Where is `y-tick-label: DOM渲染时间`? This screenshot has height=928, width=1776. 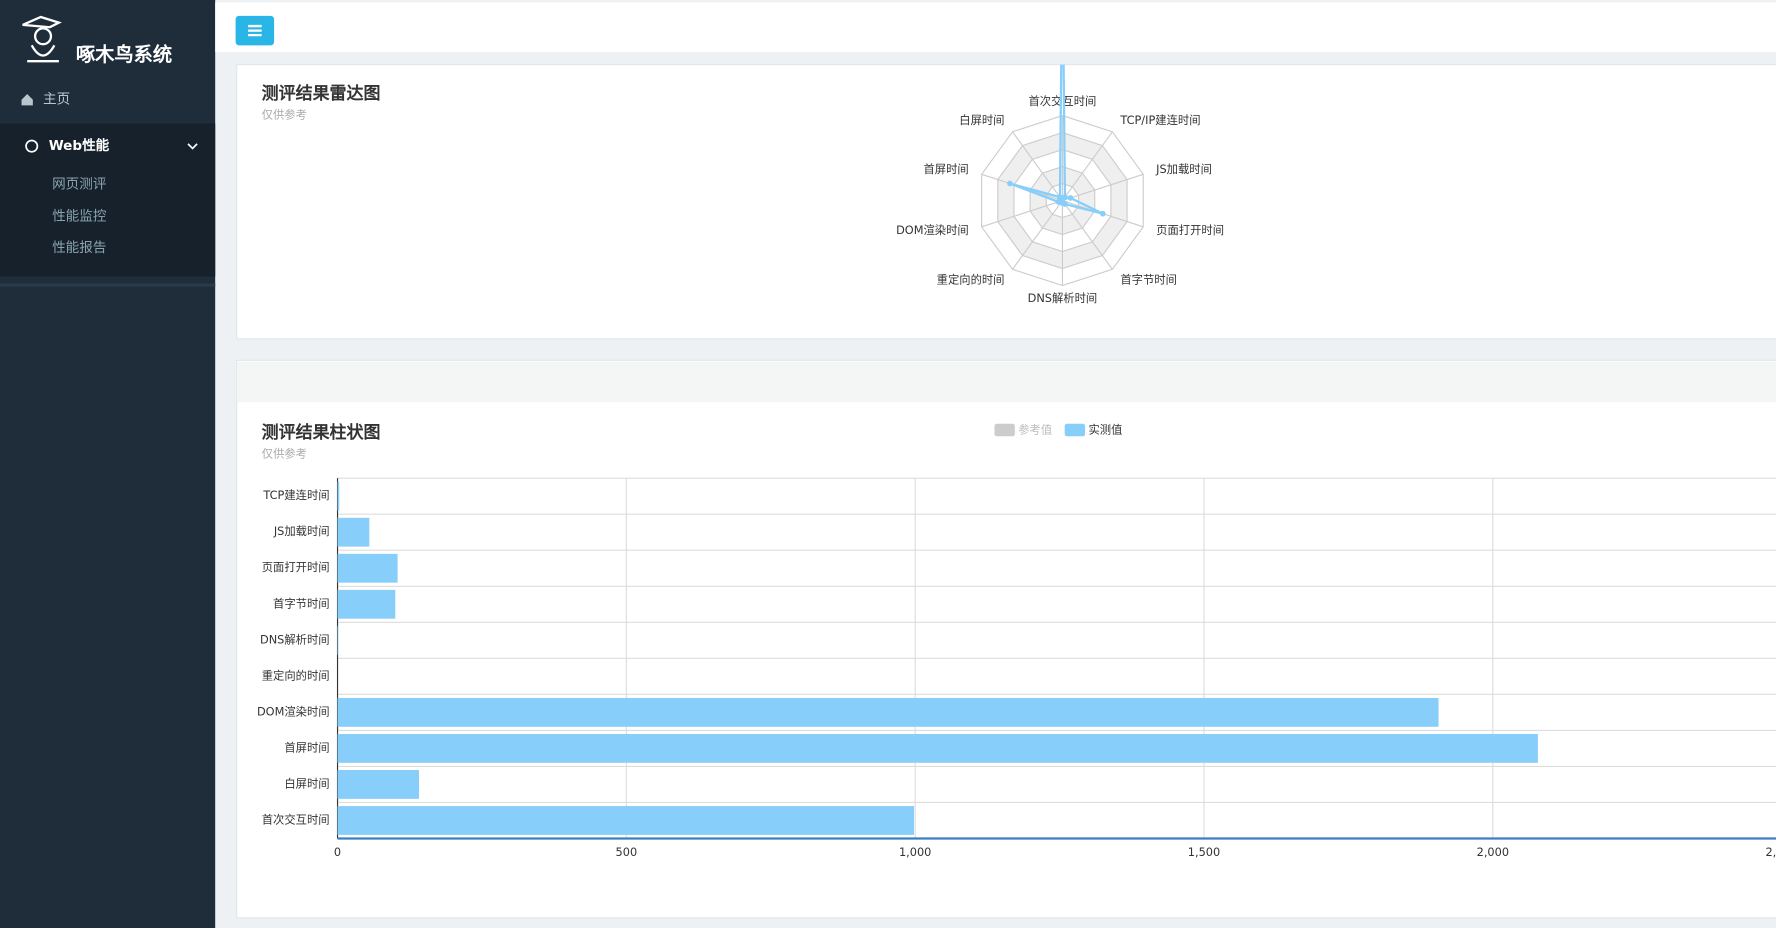
y-tick-label: DOM渲染时间 is located at coordinates (293, 711).